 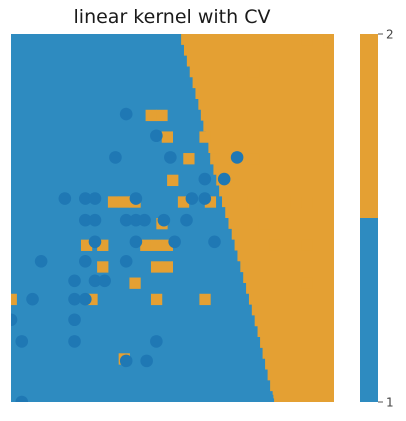 I want to click on colorbar-tick-label: 1, so click(x=390, y=403).